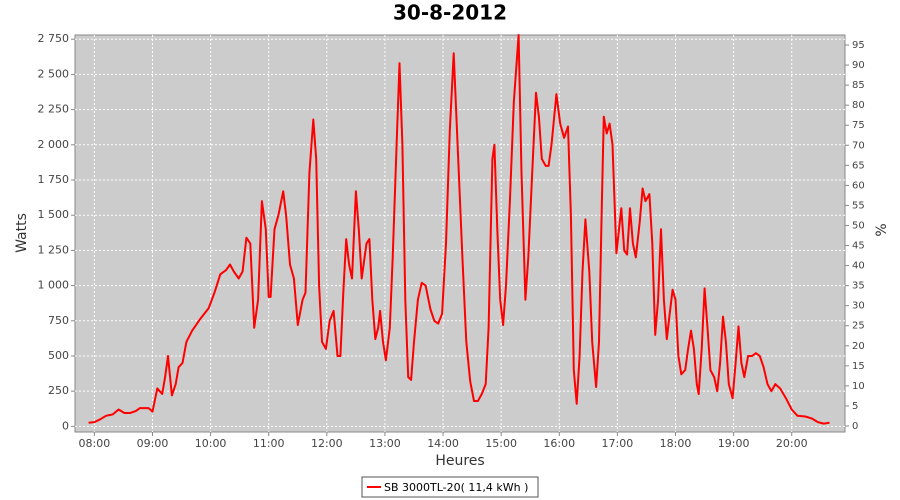 This screenshot has width=900, height=500. I want to click on y-tick-label: 1 750, so click(54, 179).